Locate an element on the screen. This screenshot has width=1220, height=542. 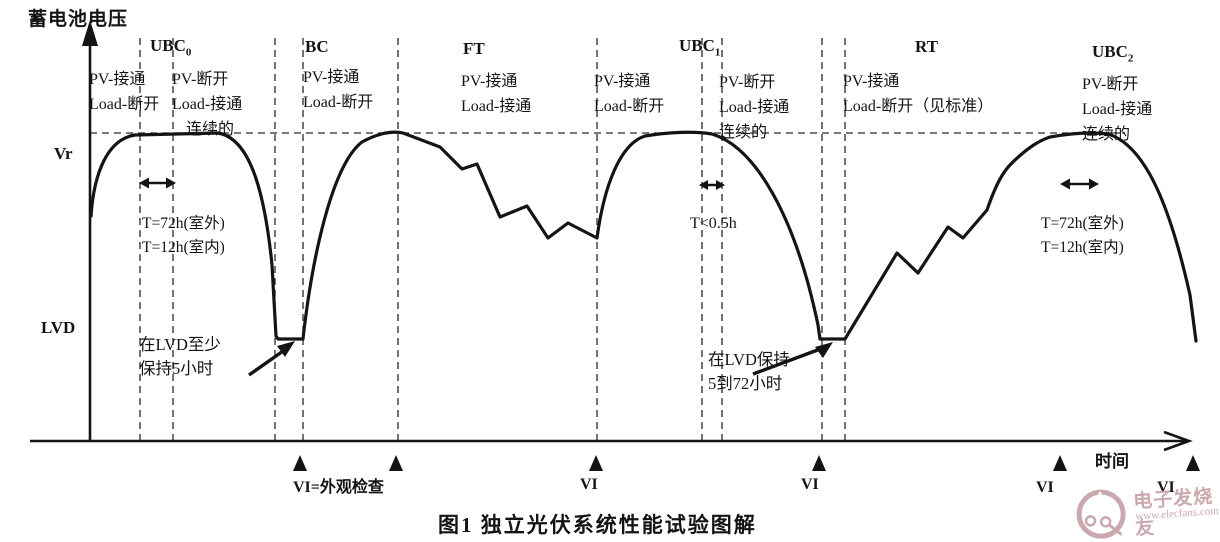
phase-ubc1-sub: 1 is located at coordinates (717, 52).